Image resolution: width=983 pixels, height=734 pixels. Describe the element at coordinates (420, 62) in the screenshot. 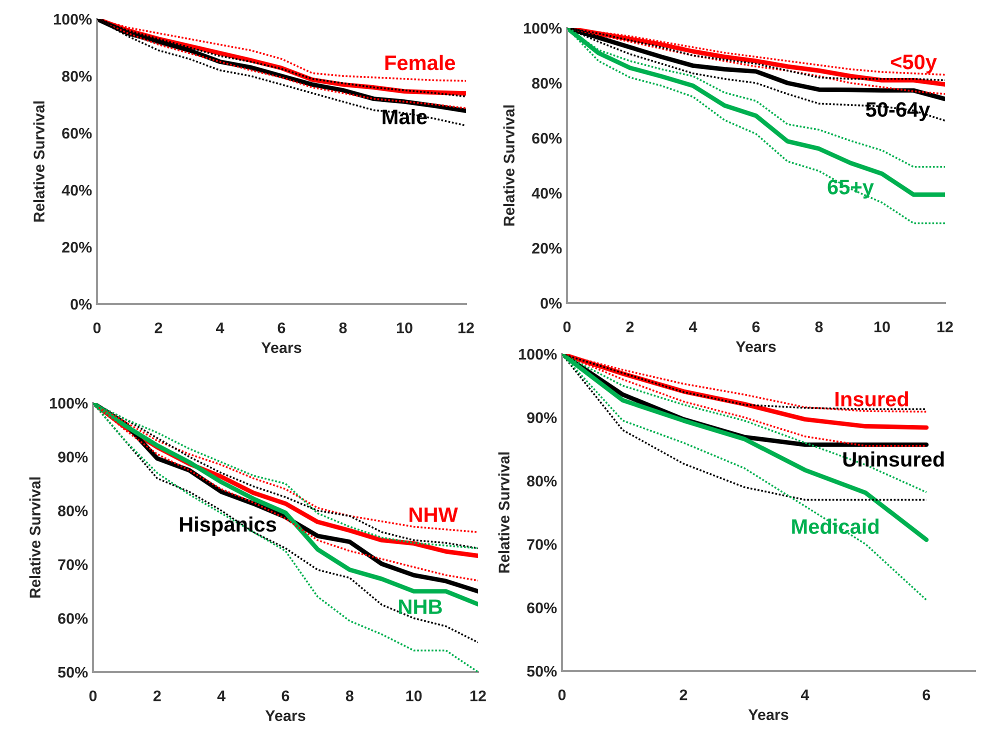

I see `series-label: Female` at that location.